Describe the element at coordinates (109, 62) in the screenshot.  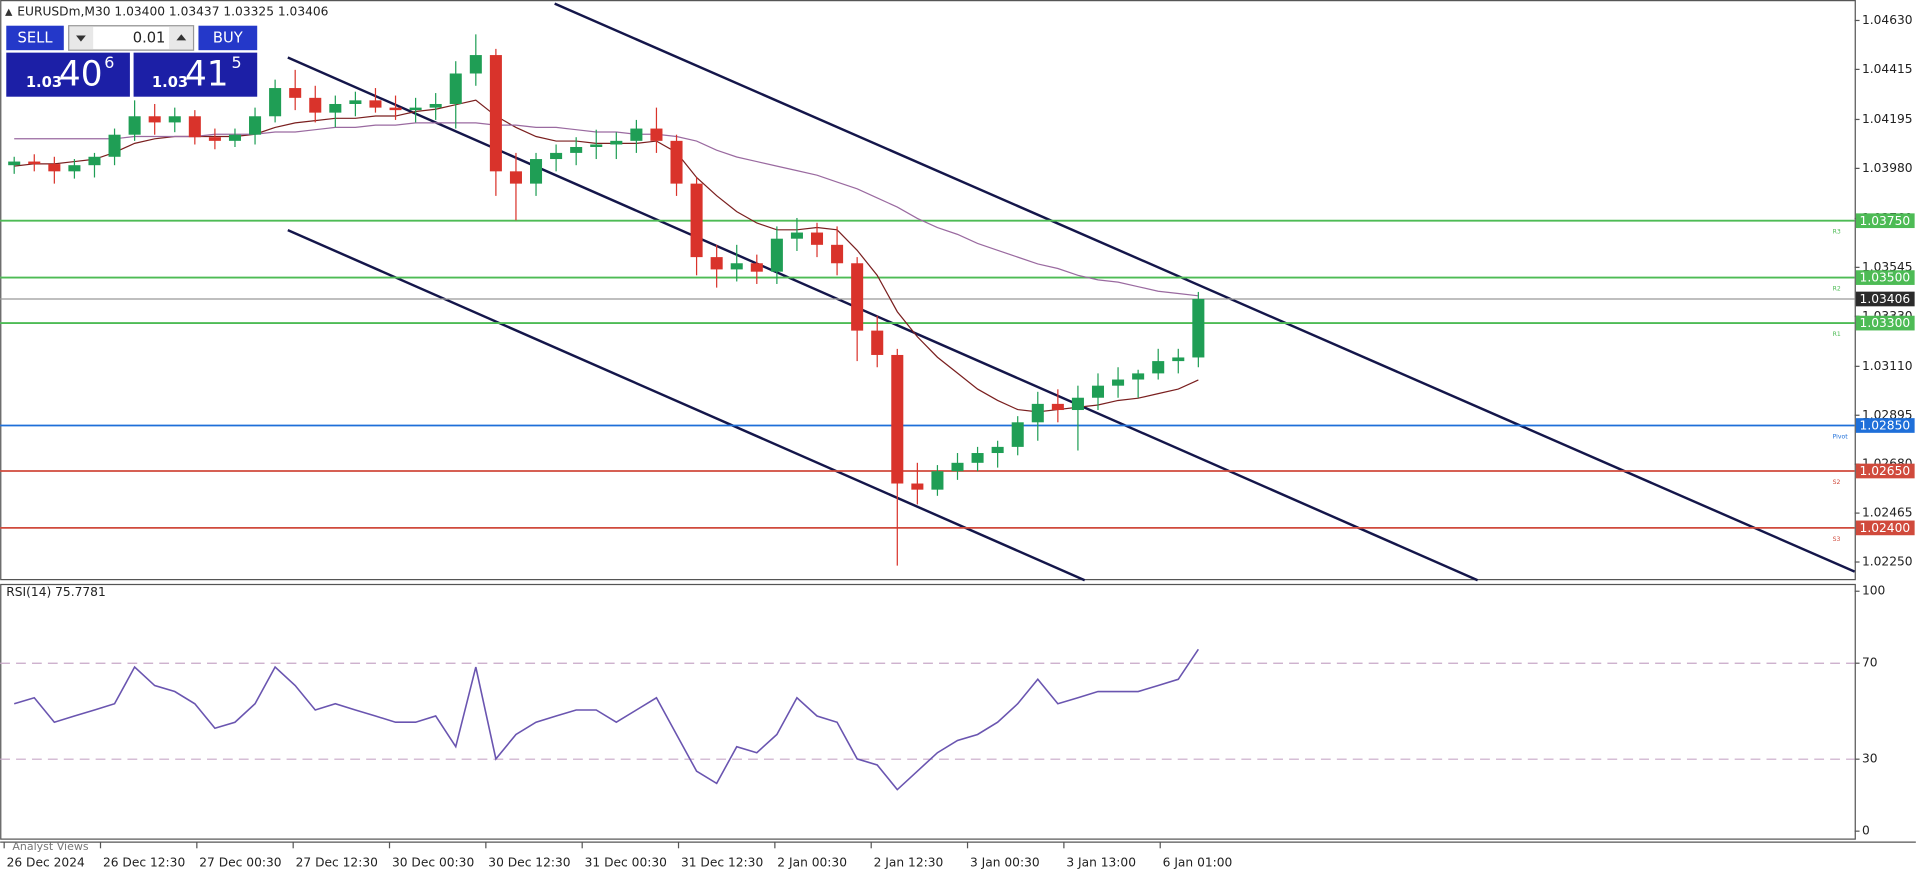
I see `price-sup: 6` at that location.